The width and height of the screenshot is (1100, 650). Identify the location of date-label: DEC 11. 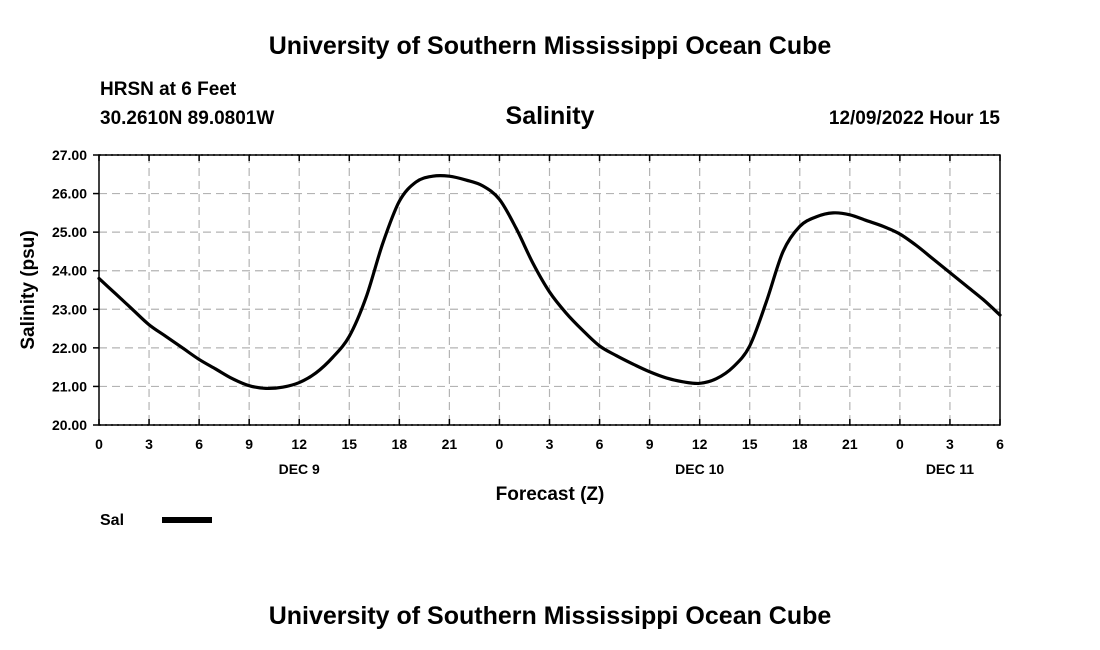
(950, 469).